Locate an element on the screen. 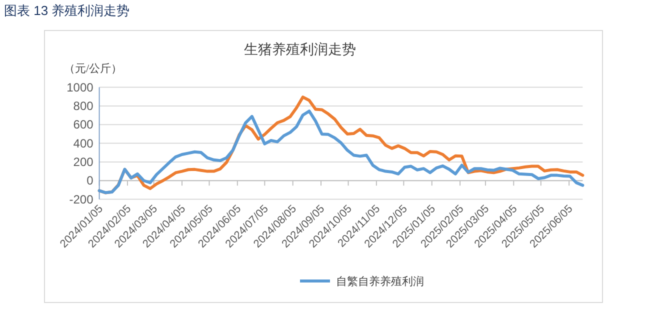  y-axis-title: （元/公斤） is located at coordinates (93, 68).